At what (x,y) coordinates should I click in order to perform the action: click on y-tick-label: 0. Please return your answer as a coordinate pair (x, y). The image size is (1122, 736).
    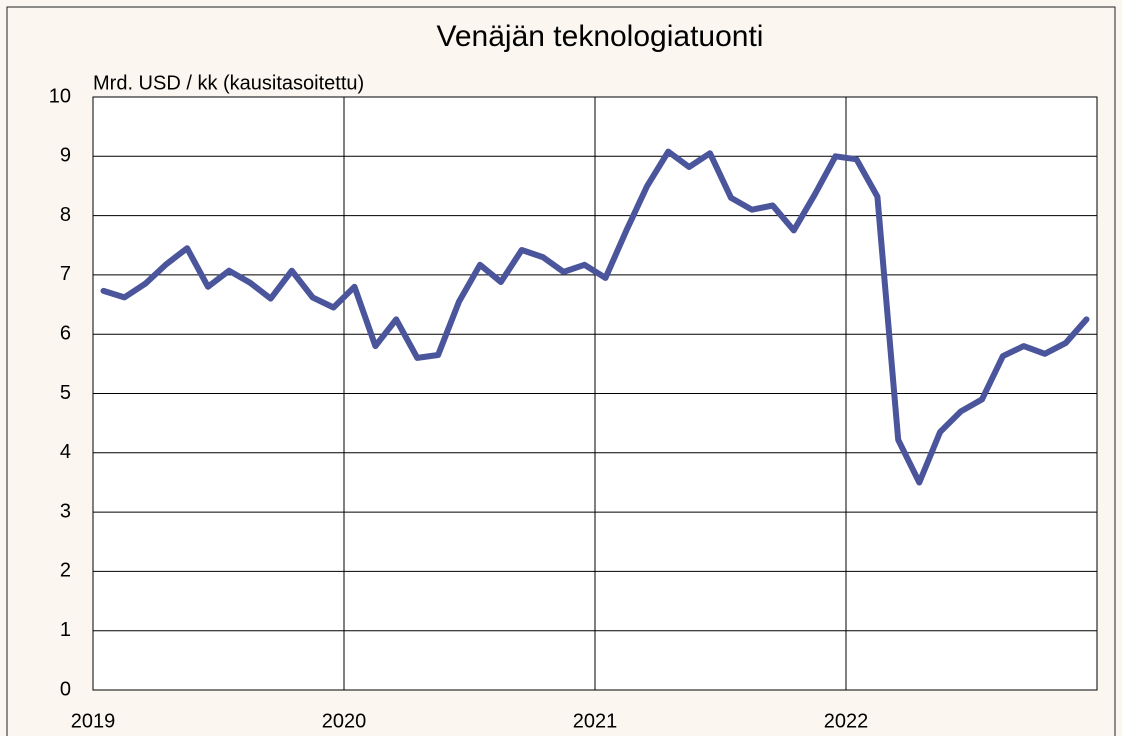
    Looking at the image, I should click on (65, 689).